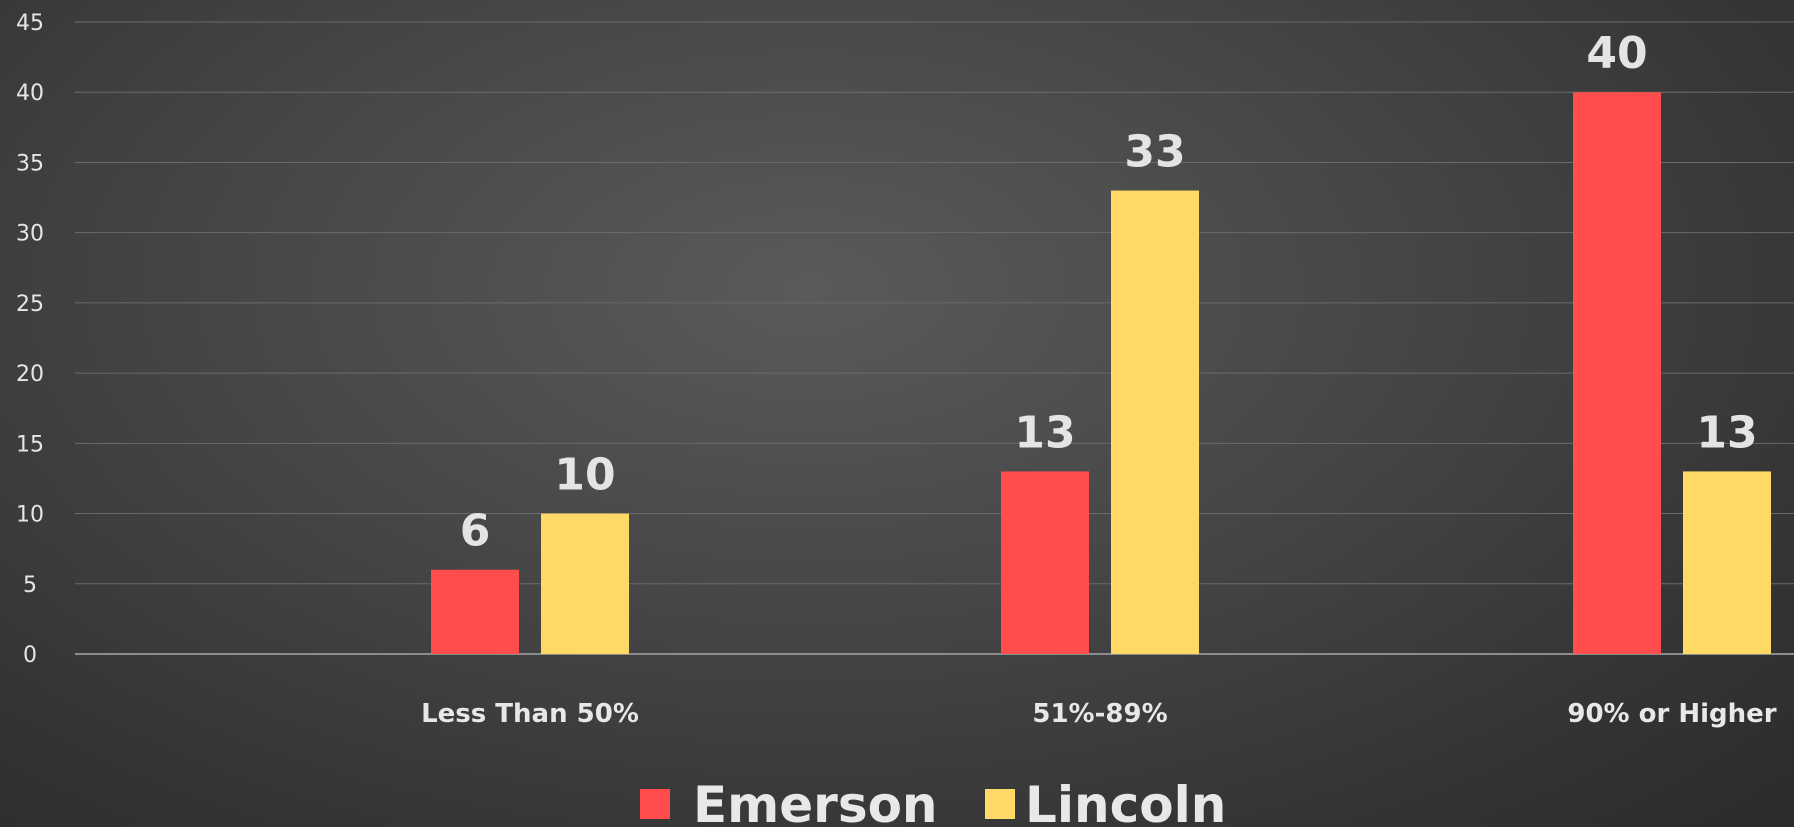  Describe the element at coordinates (30, 234) in the screenshot. I see `y-tick-label: 30` at that location.